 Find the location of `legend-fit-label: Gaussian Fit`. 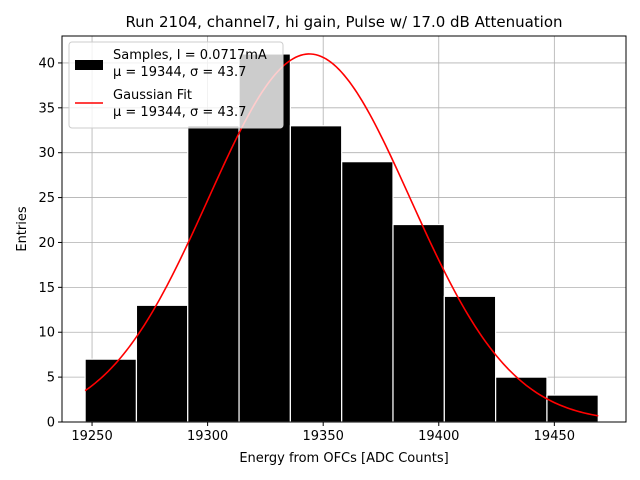

legend-fit-label: Gaussian Fit is located at coordinates (152, 95).